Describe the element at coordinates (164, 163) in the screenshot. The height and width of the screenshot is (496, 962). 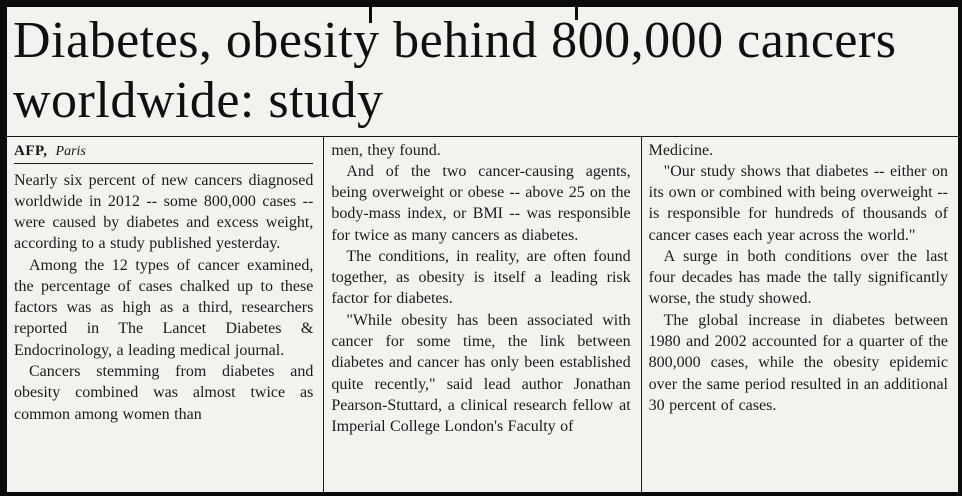
I see `byline-divider` at that location.